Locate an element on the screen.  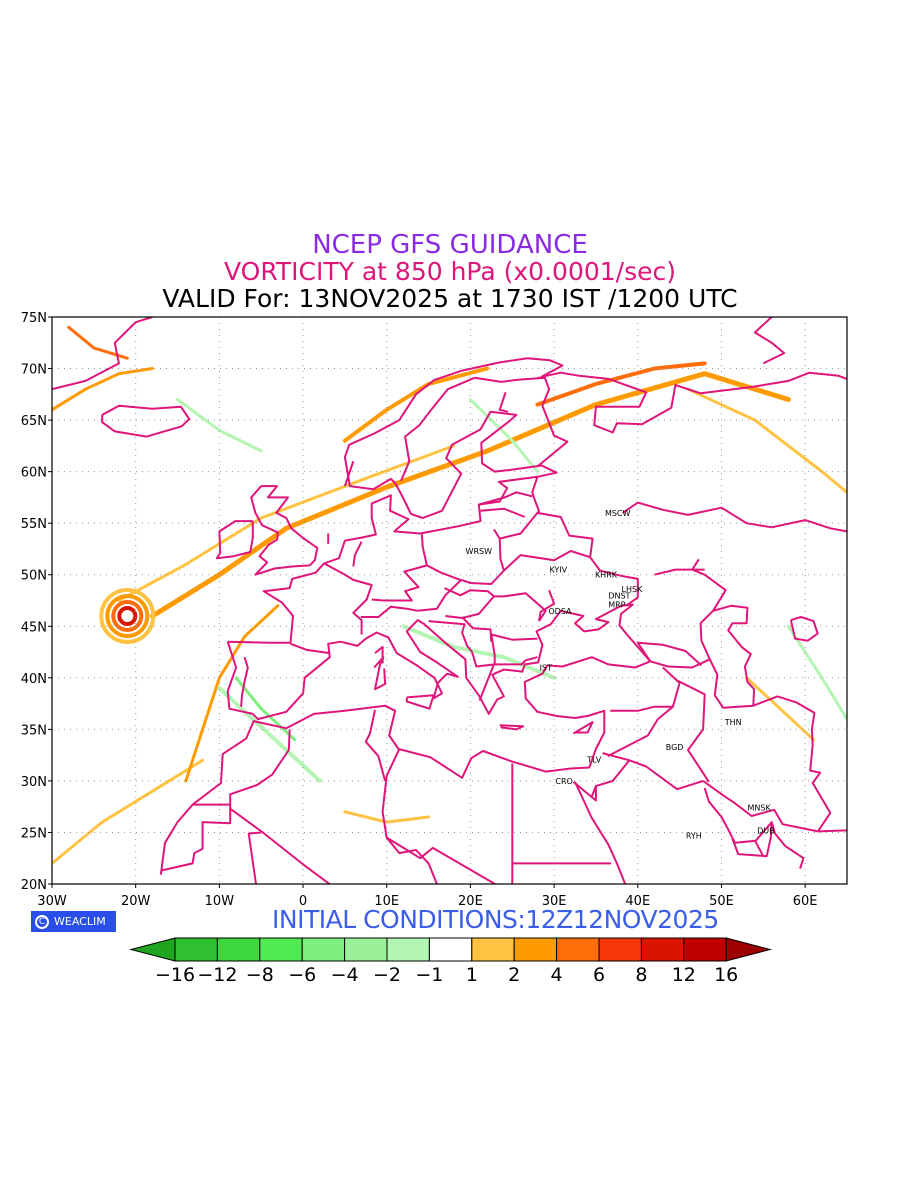
initial-conditions: INITIAL CONDITIONS:12Z12NOV2025 is located at coordinates (495, 919).